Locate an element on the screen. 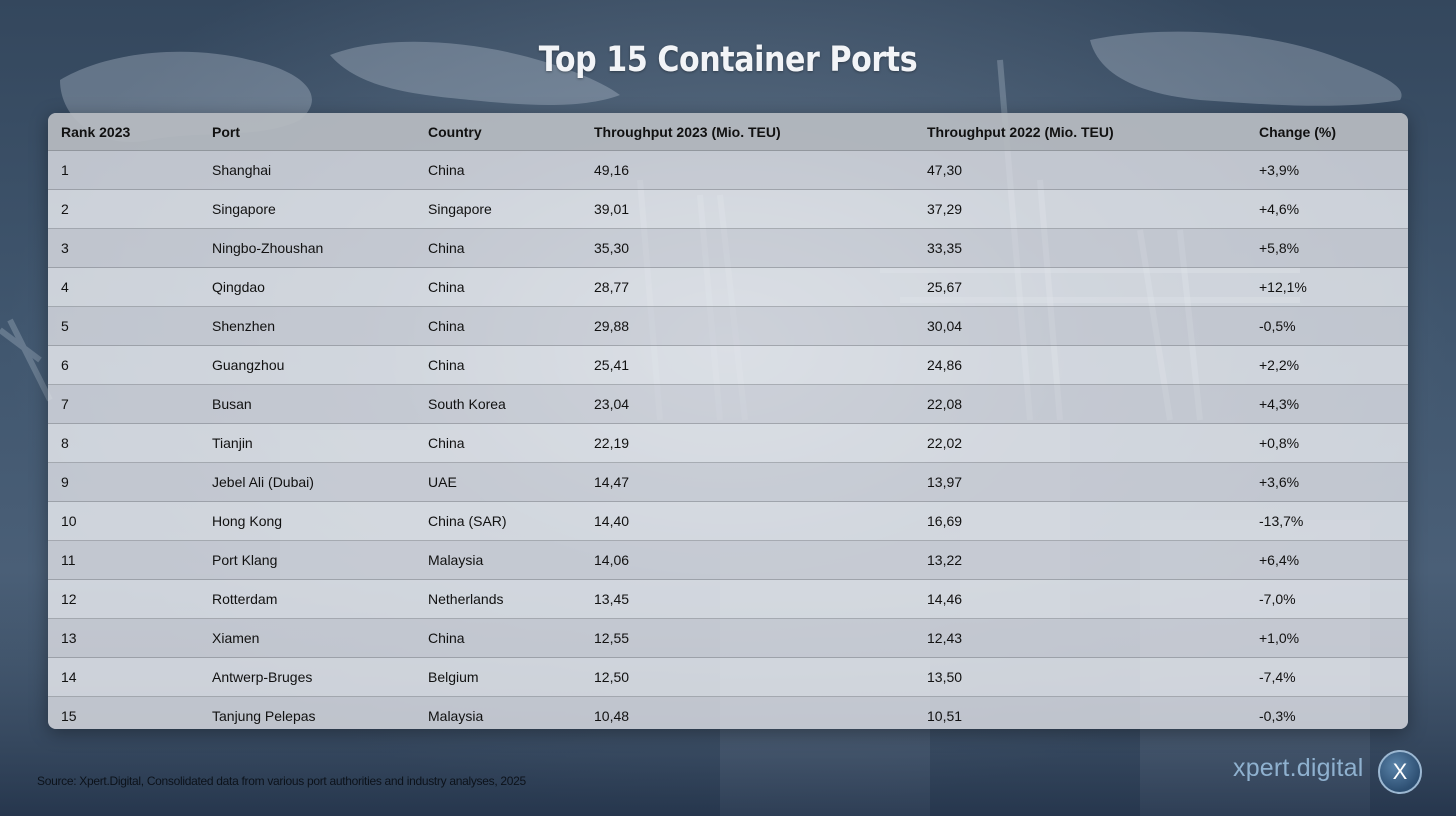 The width and height of the screenshot is (1456, 816). cell-port: Antwerp-Bruges is located at coordinates (307, 677).